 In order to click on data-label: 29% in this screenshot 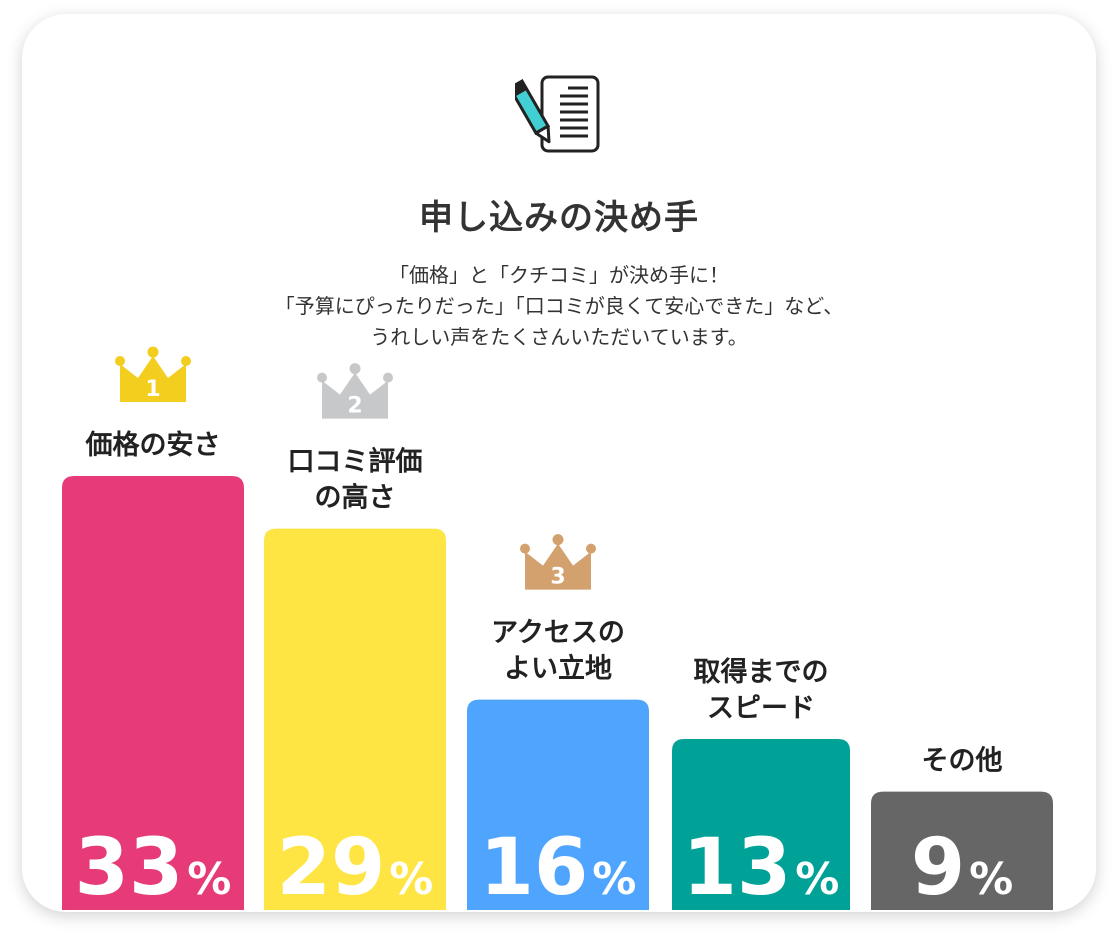, I will do `click(355, 867)`.